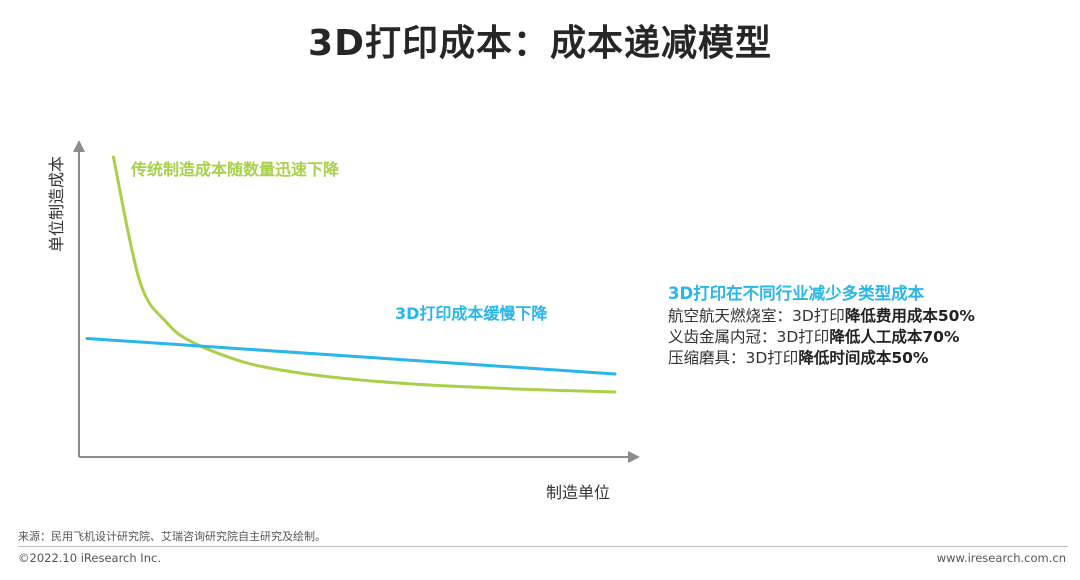 This screenshot has width=1080, height=580. Describe the element at coordinates (540, 43) in the screenshot. I see `page-title: 3D打印成本：成本递减模型` at that location.